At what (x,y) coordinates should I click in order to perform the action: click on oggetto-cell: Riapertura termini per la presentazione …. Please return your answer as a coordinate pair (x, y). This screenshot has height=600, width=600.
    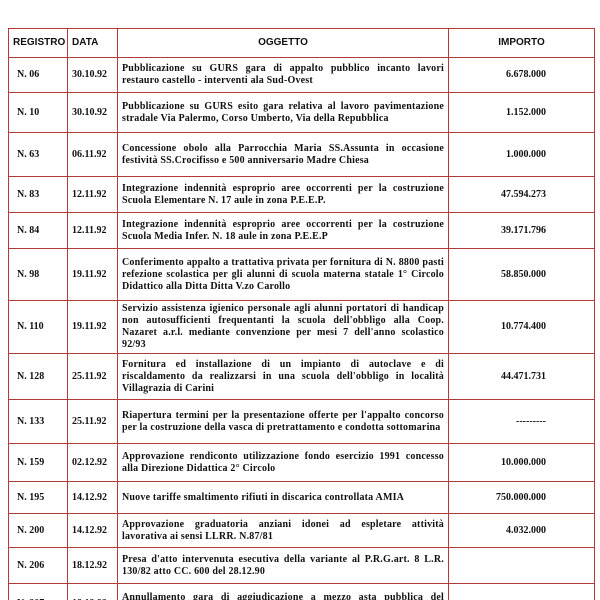
    Looking at the image, I should click on (283, 421).